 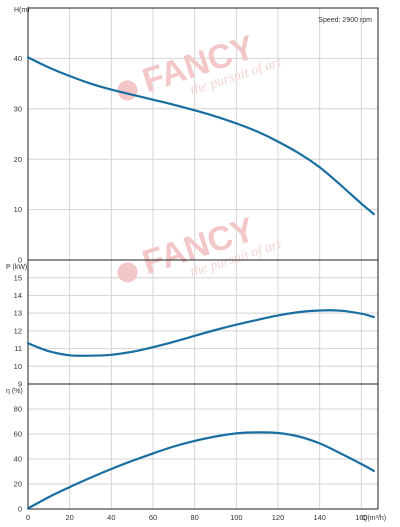 I want to click on y-tick-label: 80, so click(x=18, y=409).